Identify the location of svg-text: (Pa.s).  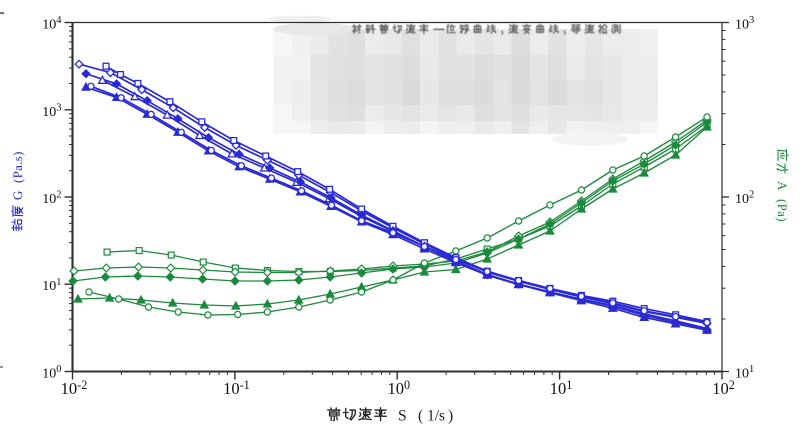
(17, 167).